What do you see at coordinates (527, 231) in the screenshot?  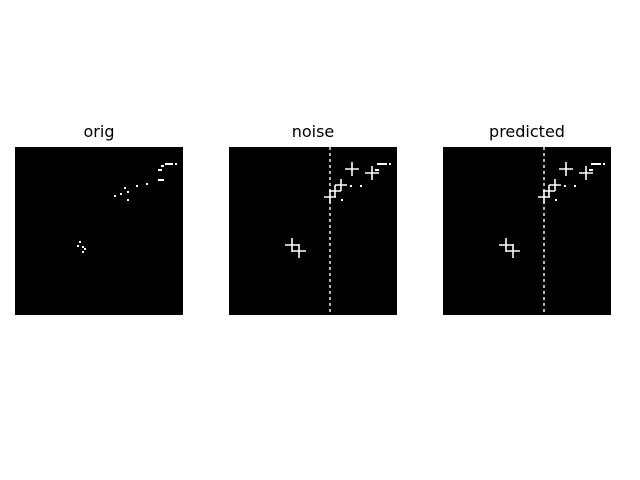 I see `image-predicted` at bounding box center [527, 231].